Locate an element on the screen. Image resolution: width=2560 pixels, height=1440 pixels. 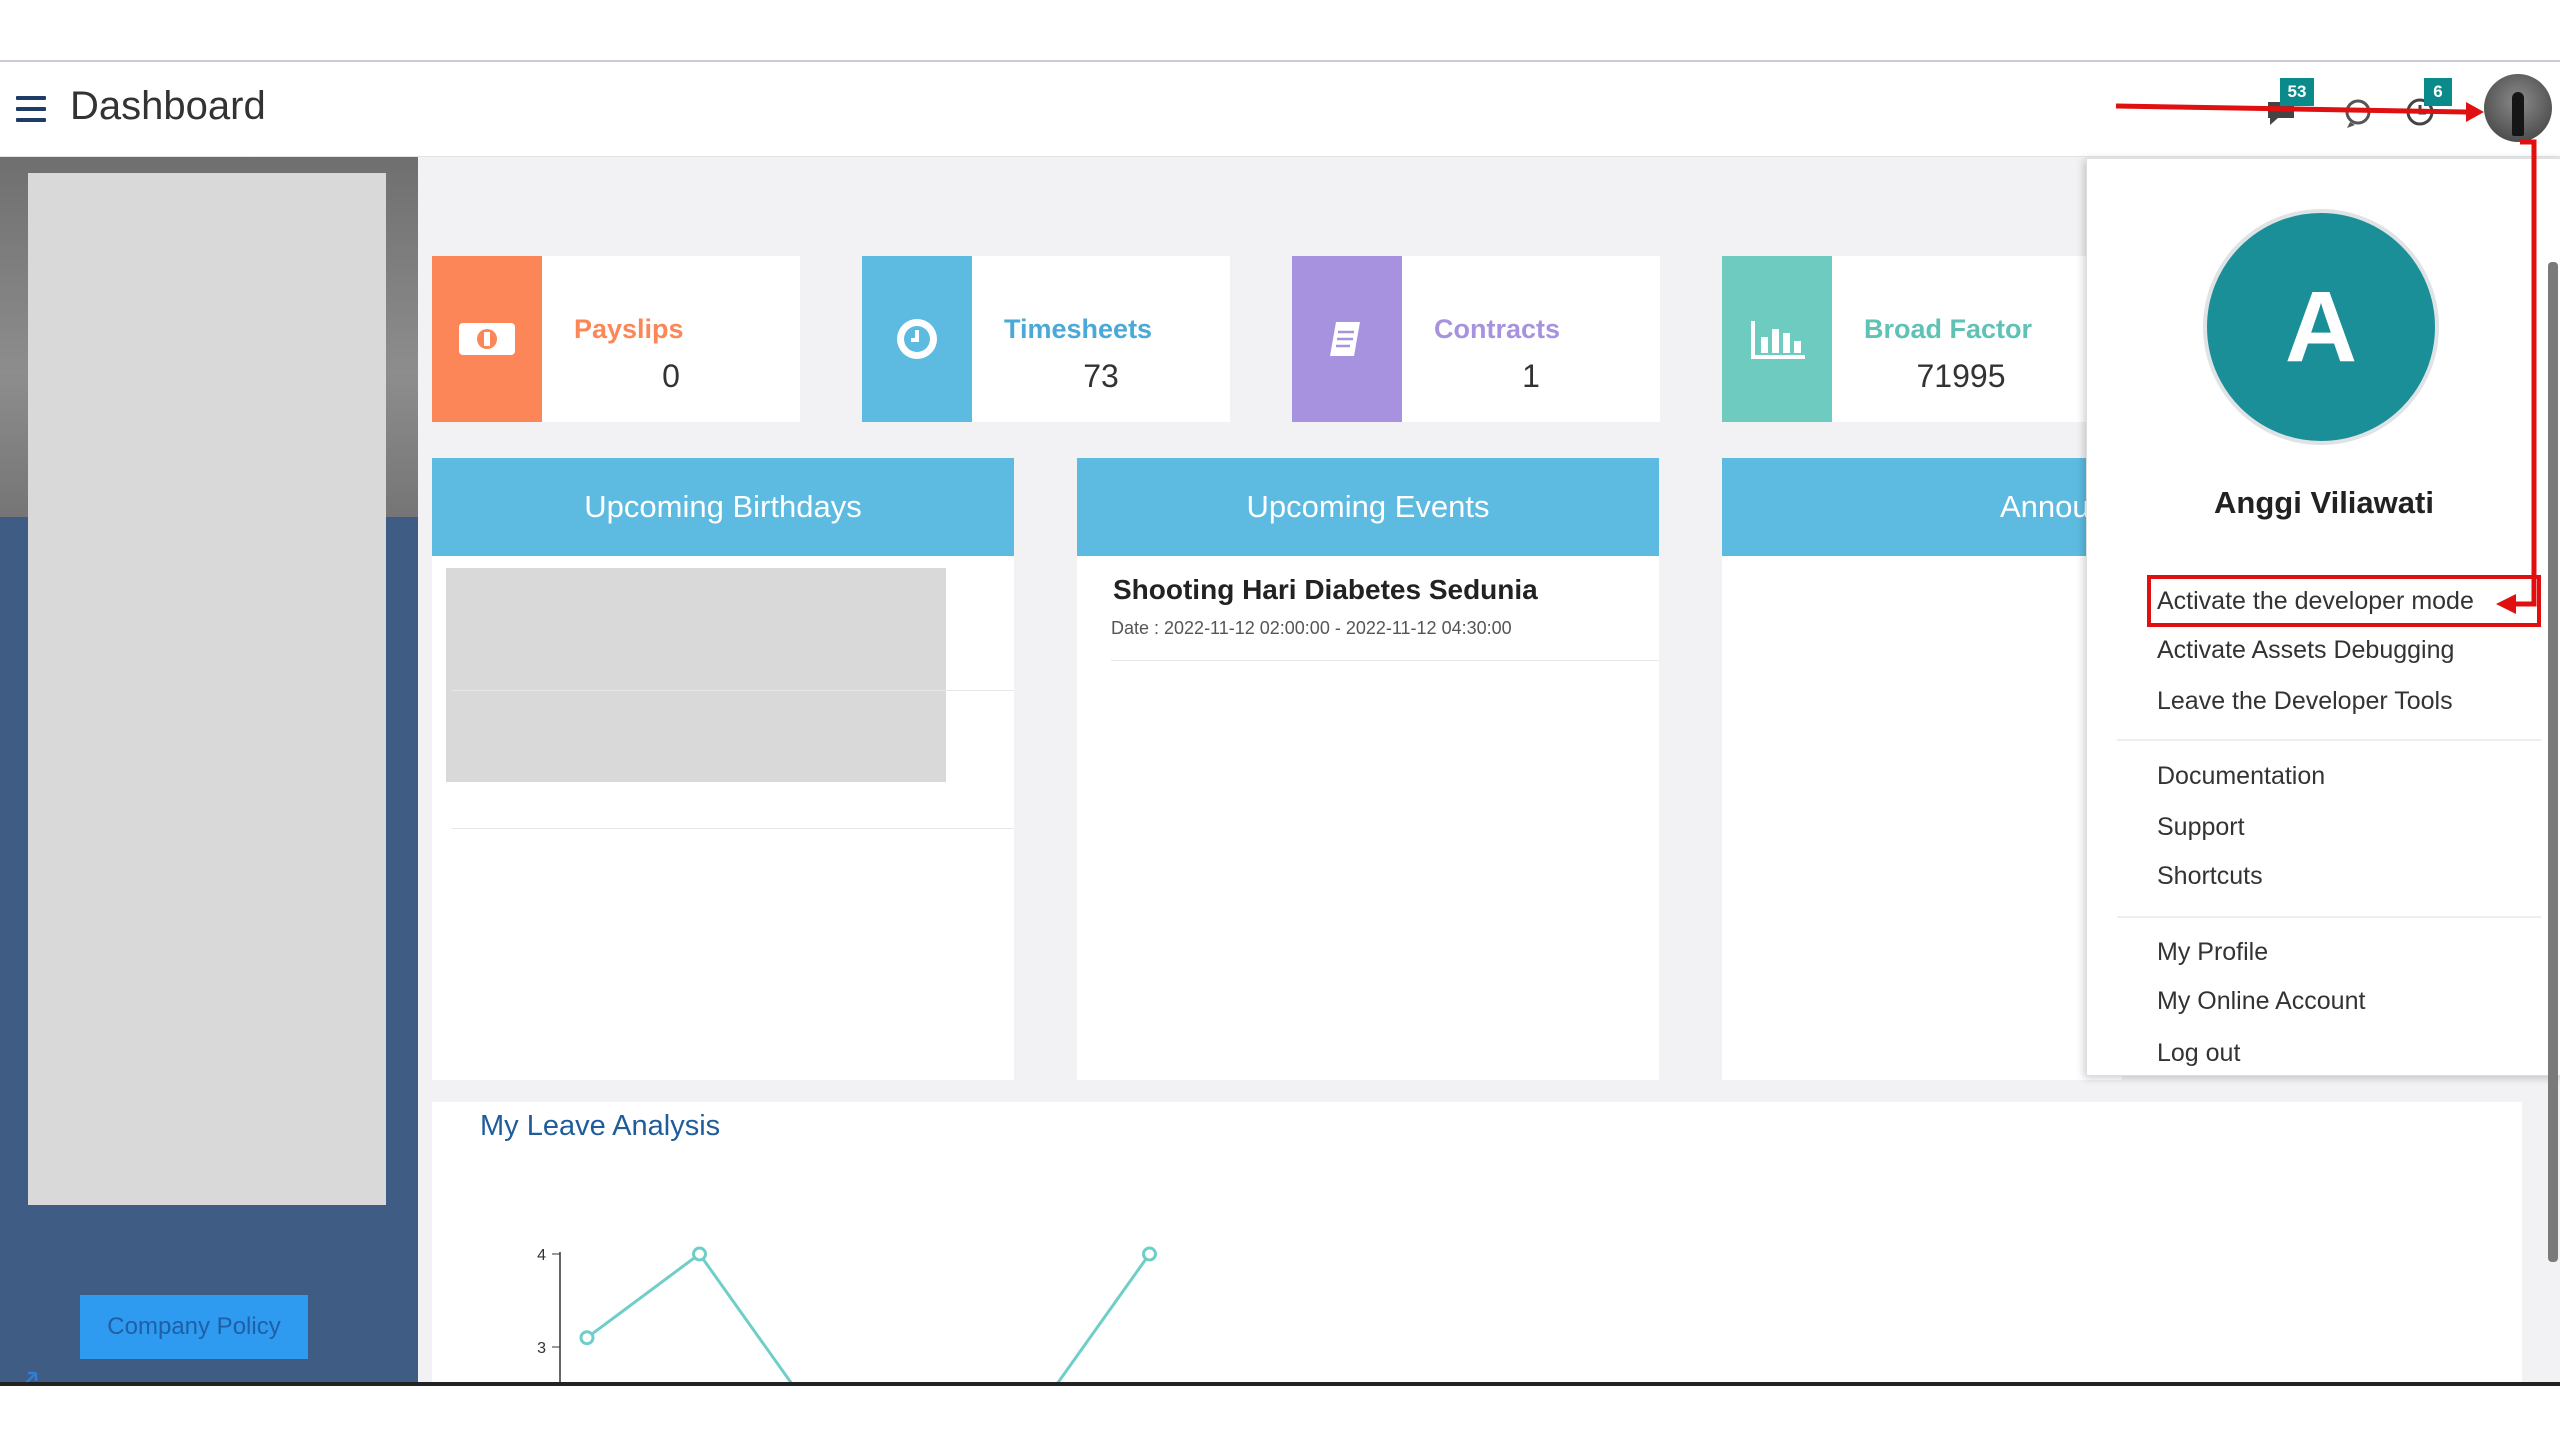
menu-shortcuts: Shortcuts is located at coordinates (2210, 876).